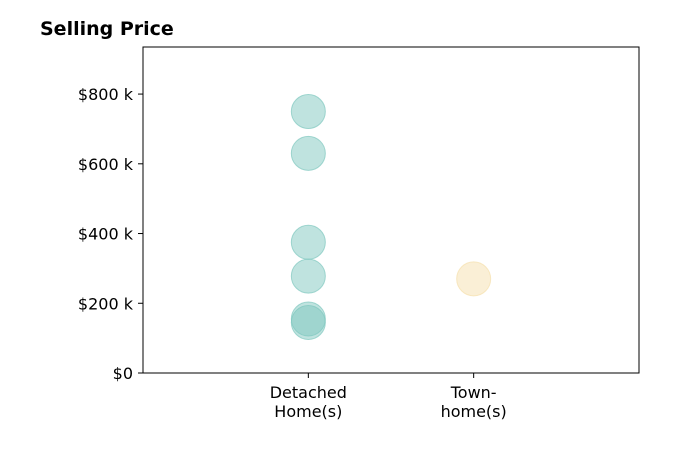 The height and width of the screenshot is (462, 679). I want to click on y-tick-label: $400 k, so click(106, 234).